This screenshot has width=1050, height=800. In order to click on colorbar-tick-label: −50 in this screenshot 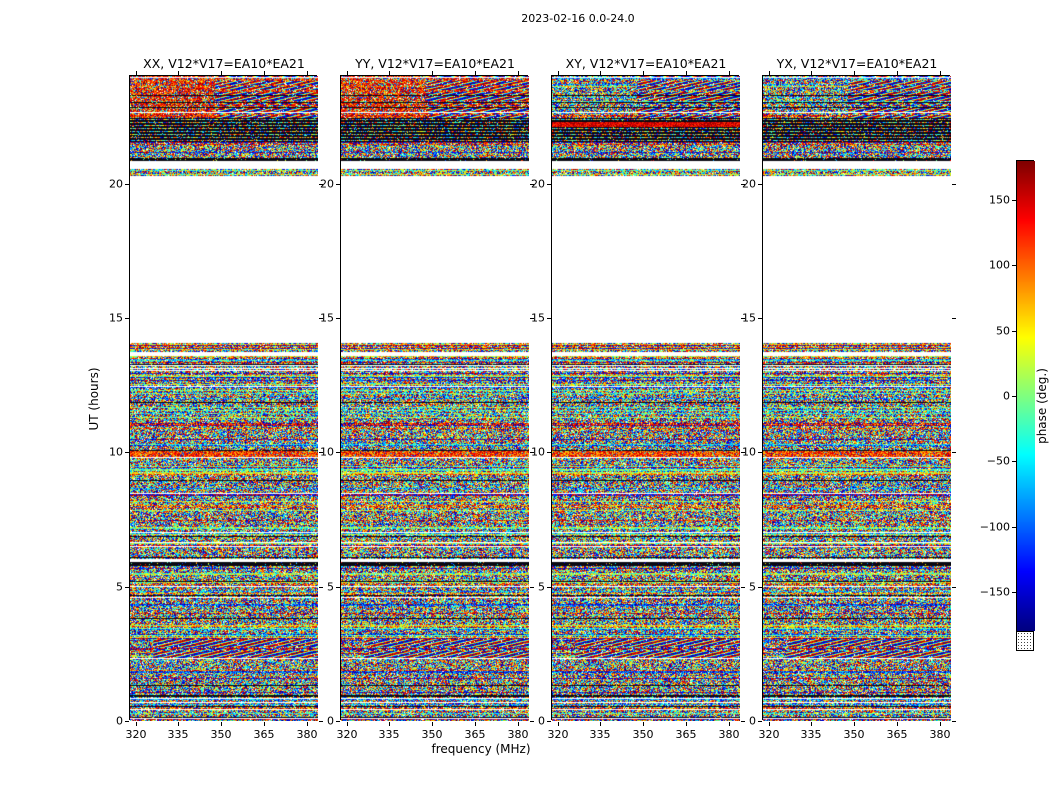, I will do `click(998, 461)`.